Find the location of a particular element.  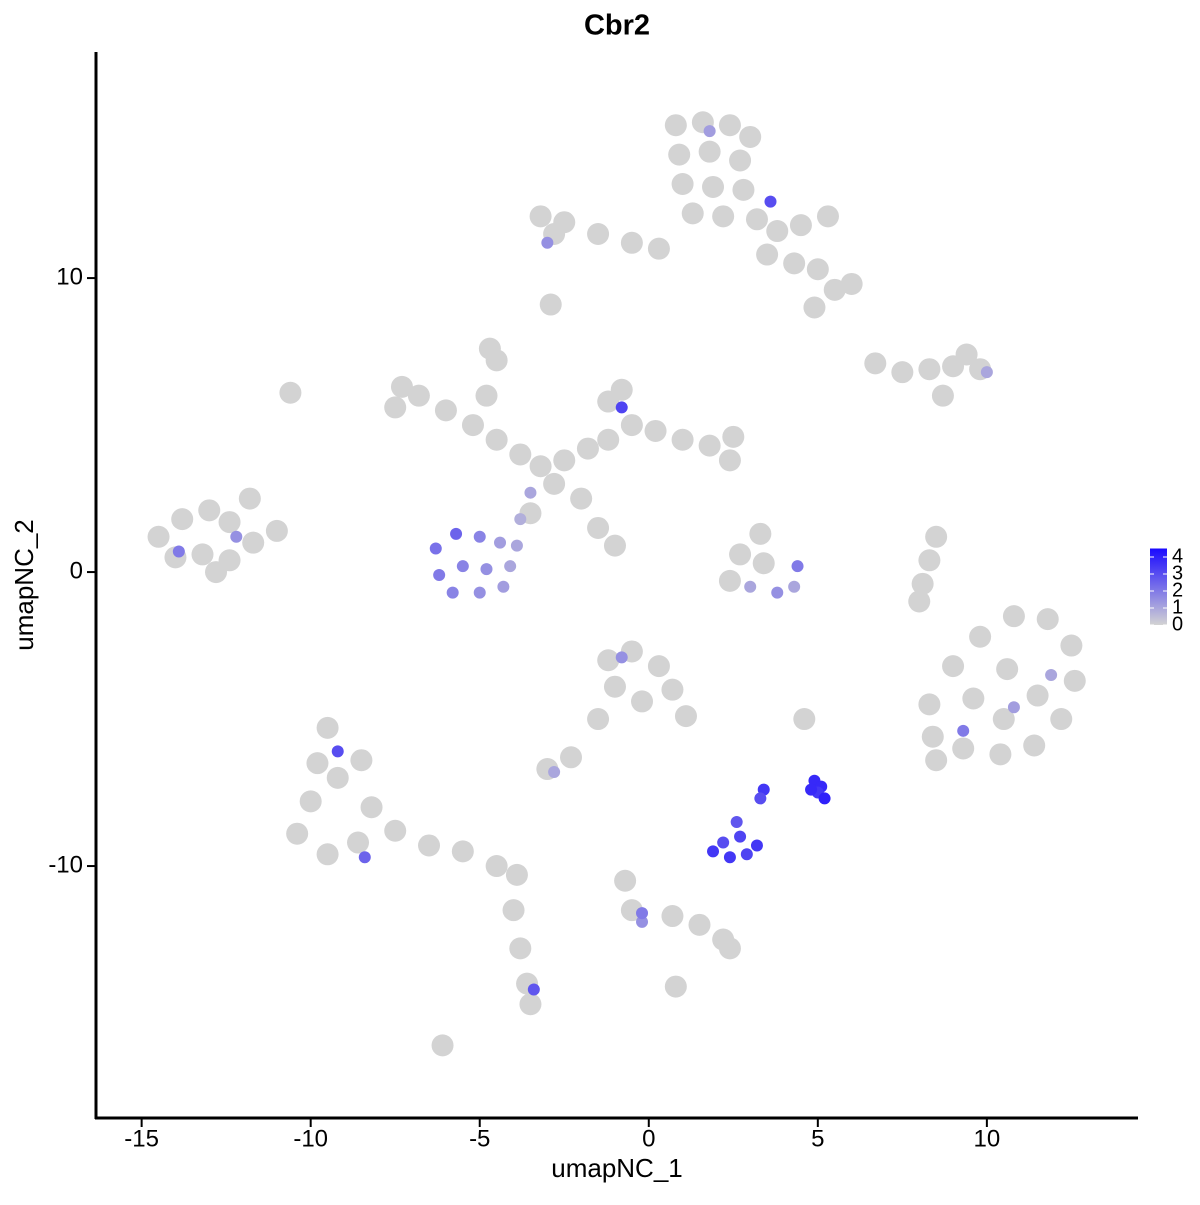

color-bar is located at coordinates (1158, 586).